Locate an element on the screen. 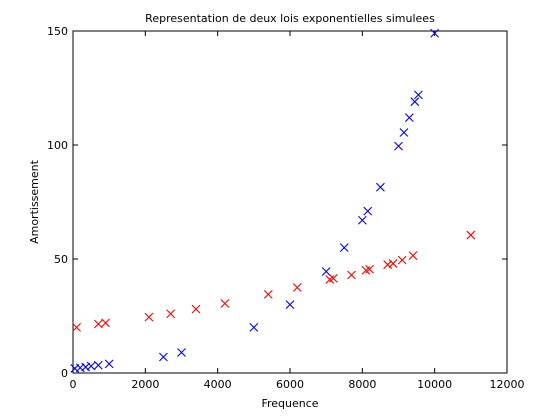  x-tick-label: 10000 is located at coordinates (434, 384).